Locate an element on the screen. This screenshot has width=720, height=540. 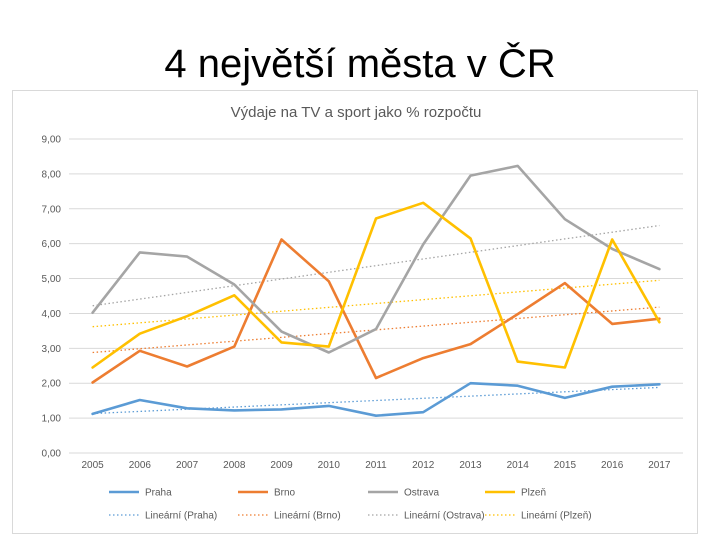
y-axis-labels: 0,00 1,00 2,00 3,00 4,00 5,00 6,00 7,00 8,00 9,00 is located at coordinates (52, 297).